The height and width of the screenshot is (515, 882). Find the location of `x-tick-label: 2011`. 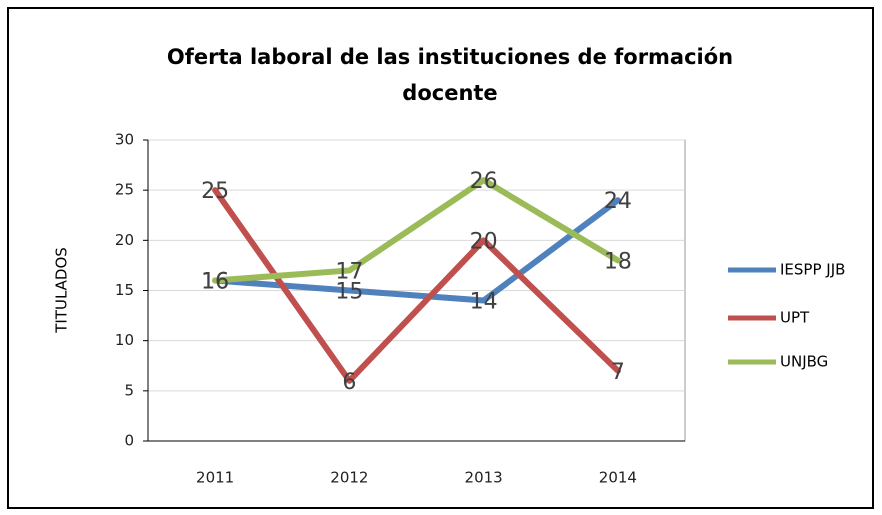

x-tick-label: 2011 is located at coordinates (215, 478).